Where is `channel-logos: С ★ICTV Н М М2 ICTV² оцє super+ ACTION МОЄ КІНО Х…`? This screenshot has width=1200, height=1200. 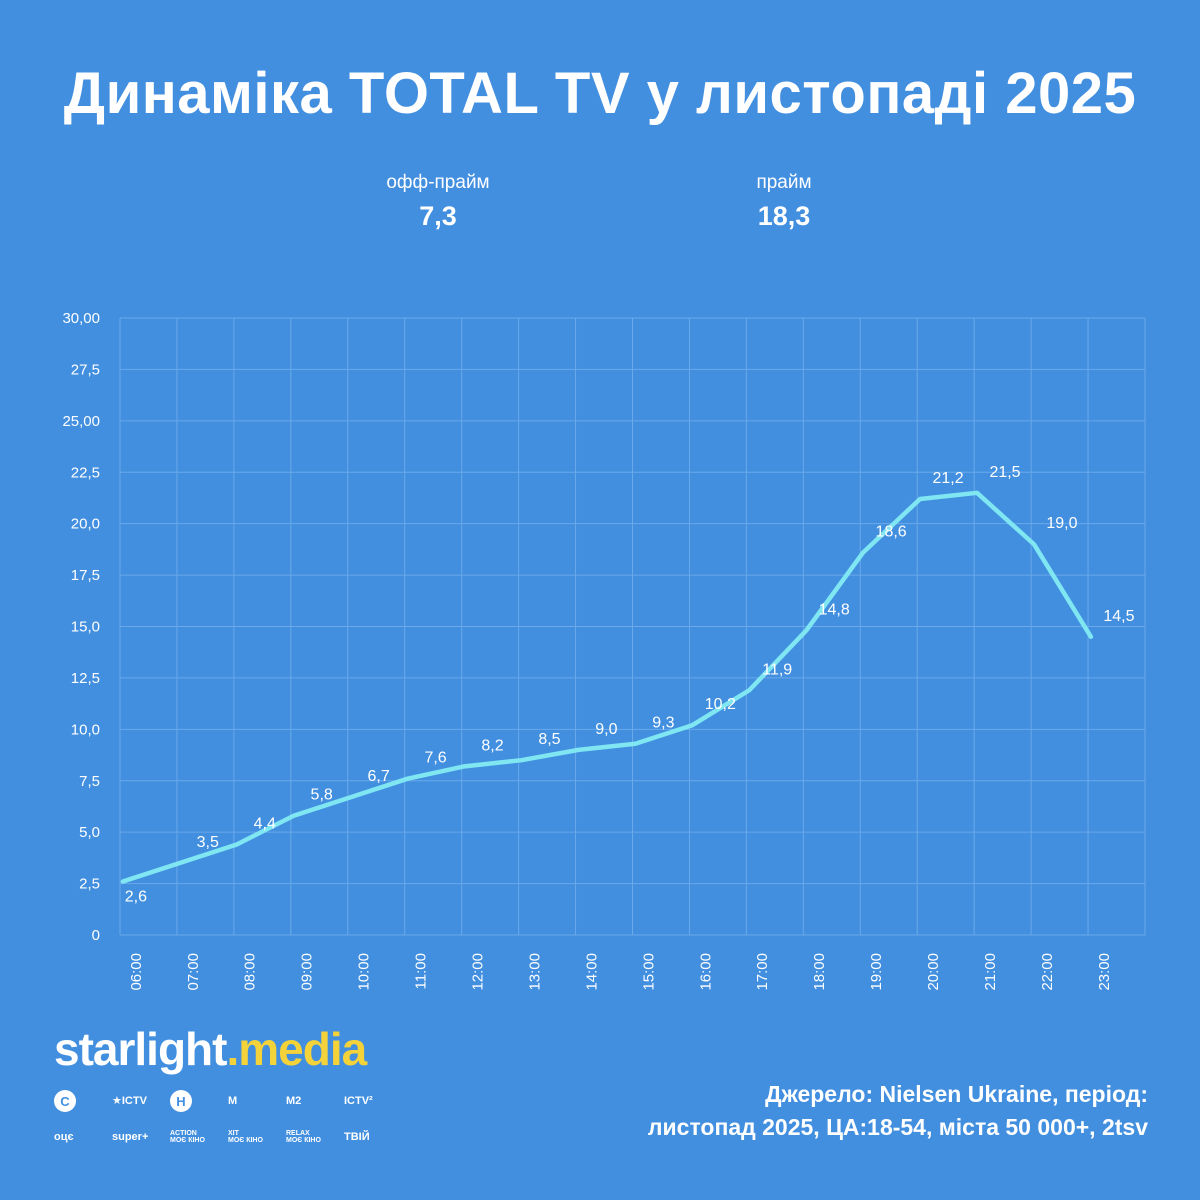
channel-logos: С ★ICTV Н М М2 ICTV² оцє super+ ACTION МОЄ КІНО Х… is located at coordinates (229, 1119).